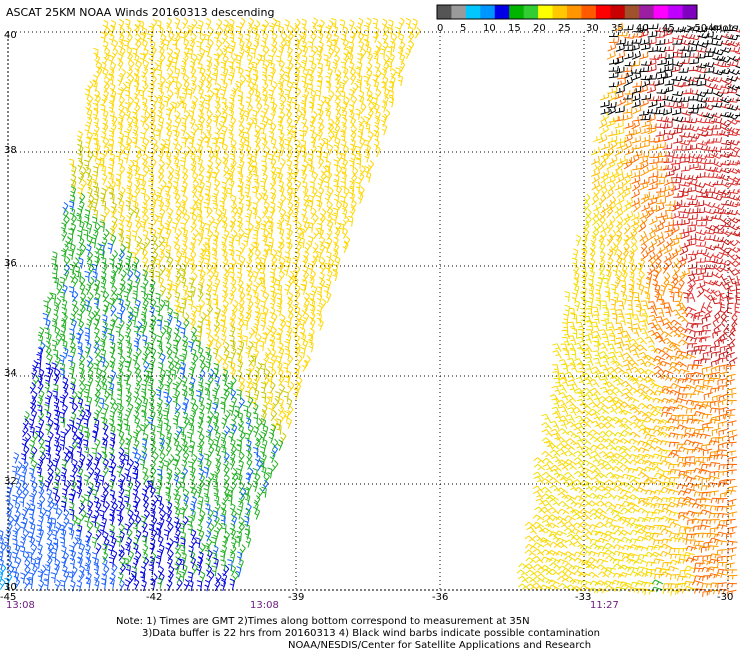 The height and width of the screenshot is (650, 740). What do you see at coordinates (712, 28) in the screenshot?
I see `legend-tick-label: >50 knots` at bounding box center [712, 28].